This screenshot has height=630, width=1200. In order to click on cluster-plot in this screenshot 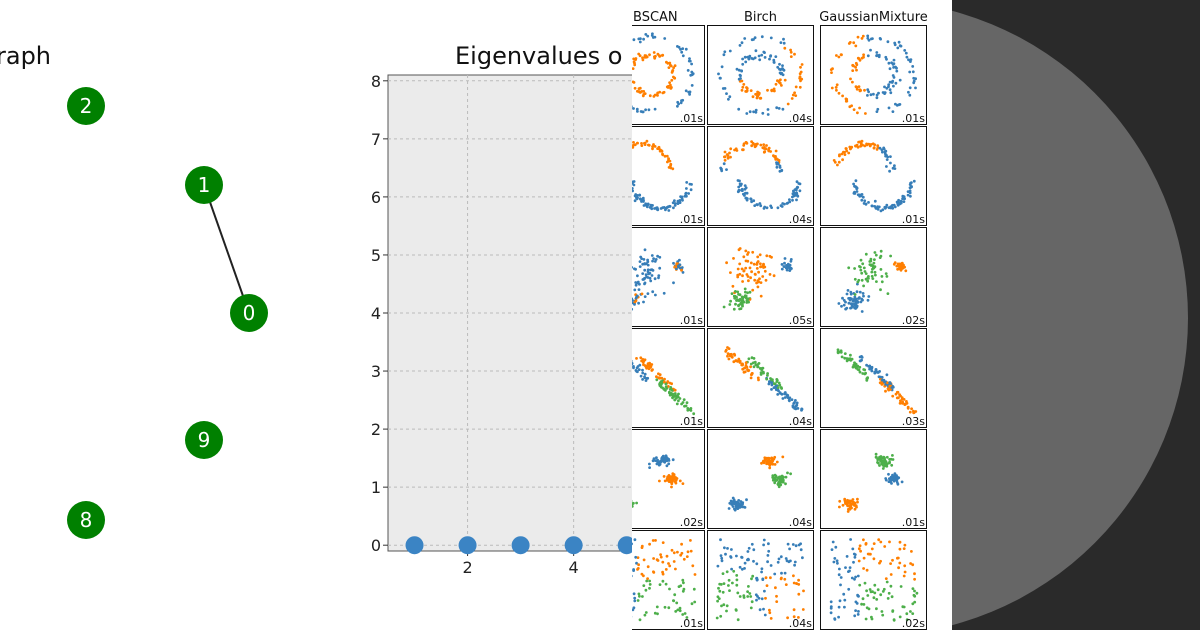, I will do `click(668, 277)`.